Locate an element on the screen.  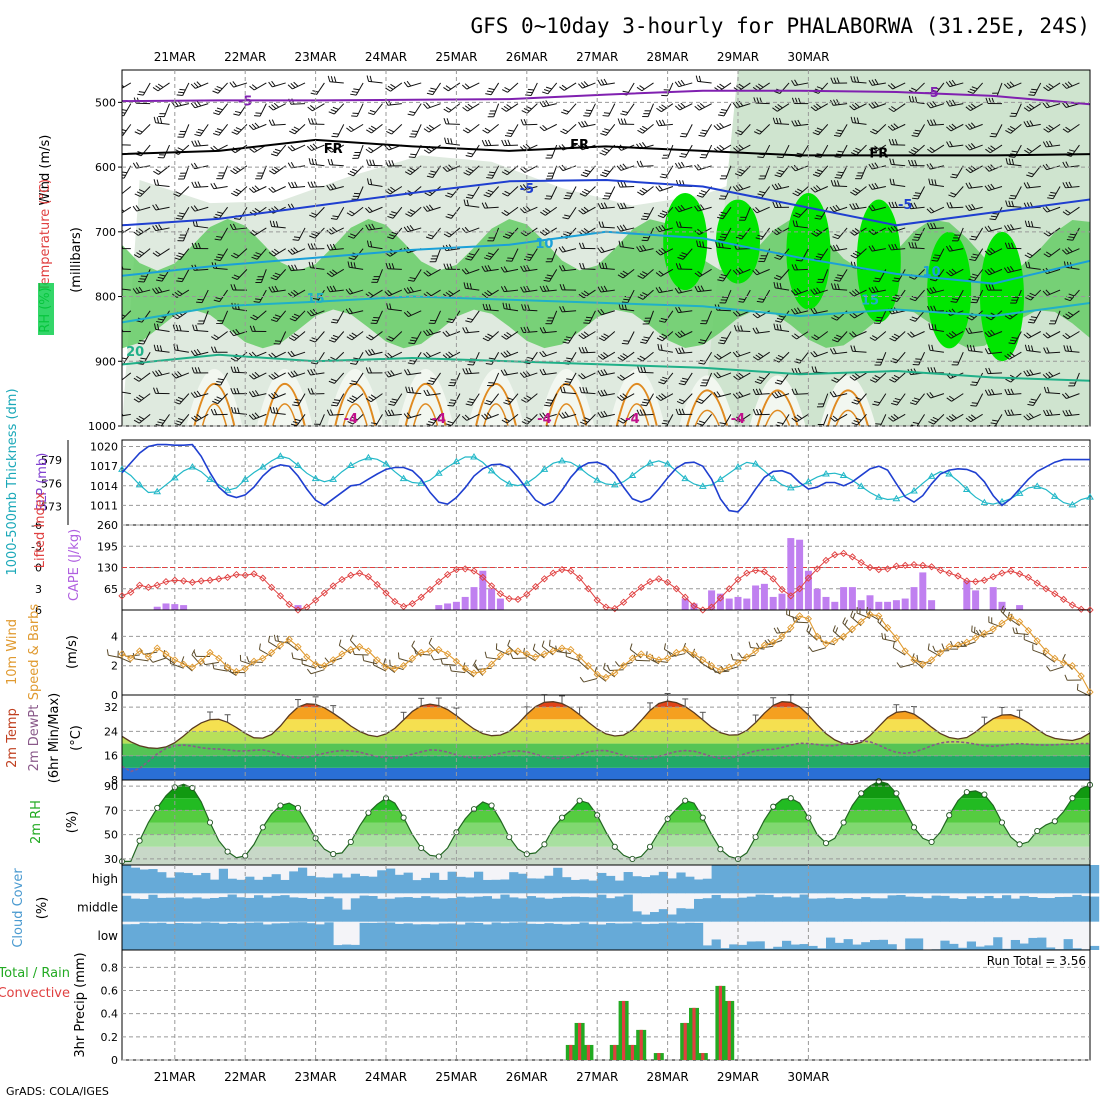
surface-wind-barb is located at coordinates (588, 679).